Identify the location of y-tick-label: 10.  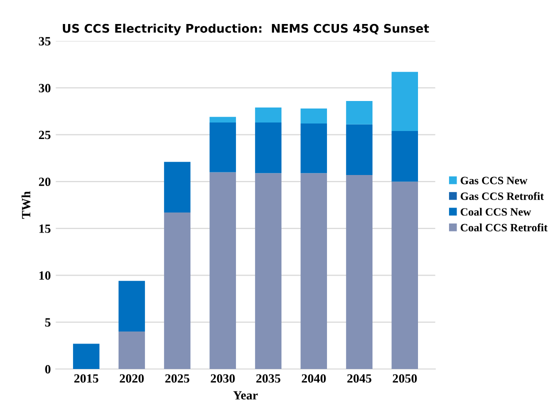
(44, 275).